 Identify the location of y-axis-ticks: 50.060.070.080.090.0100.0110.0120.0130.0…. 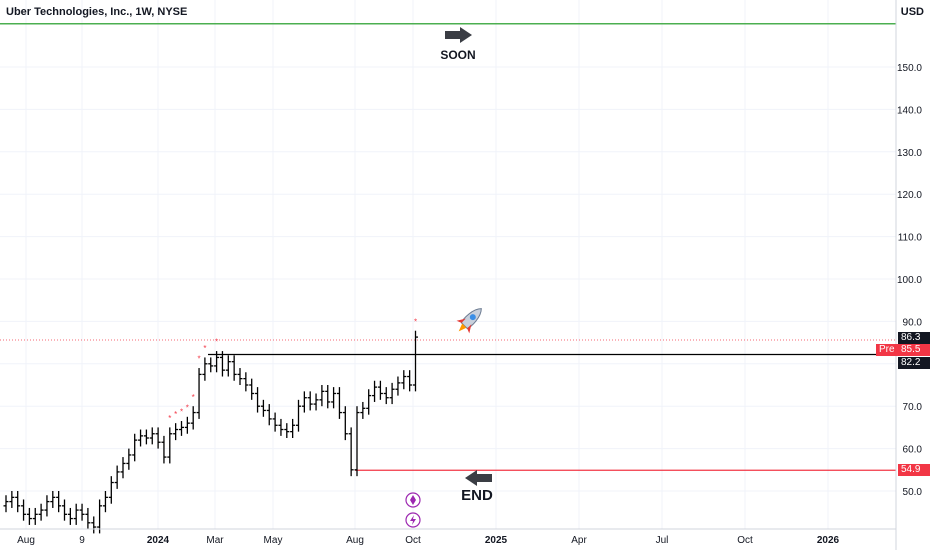
(909, 280).